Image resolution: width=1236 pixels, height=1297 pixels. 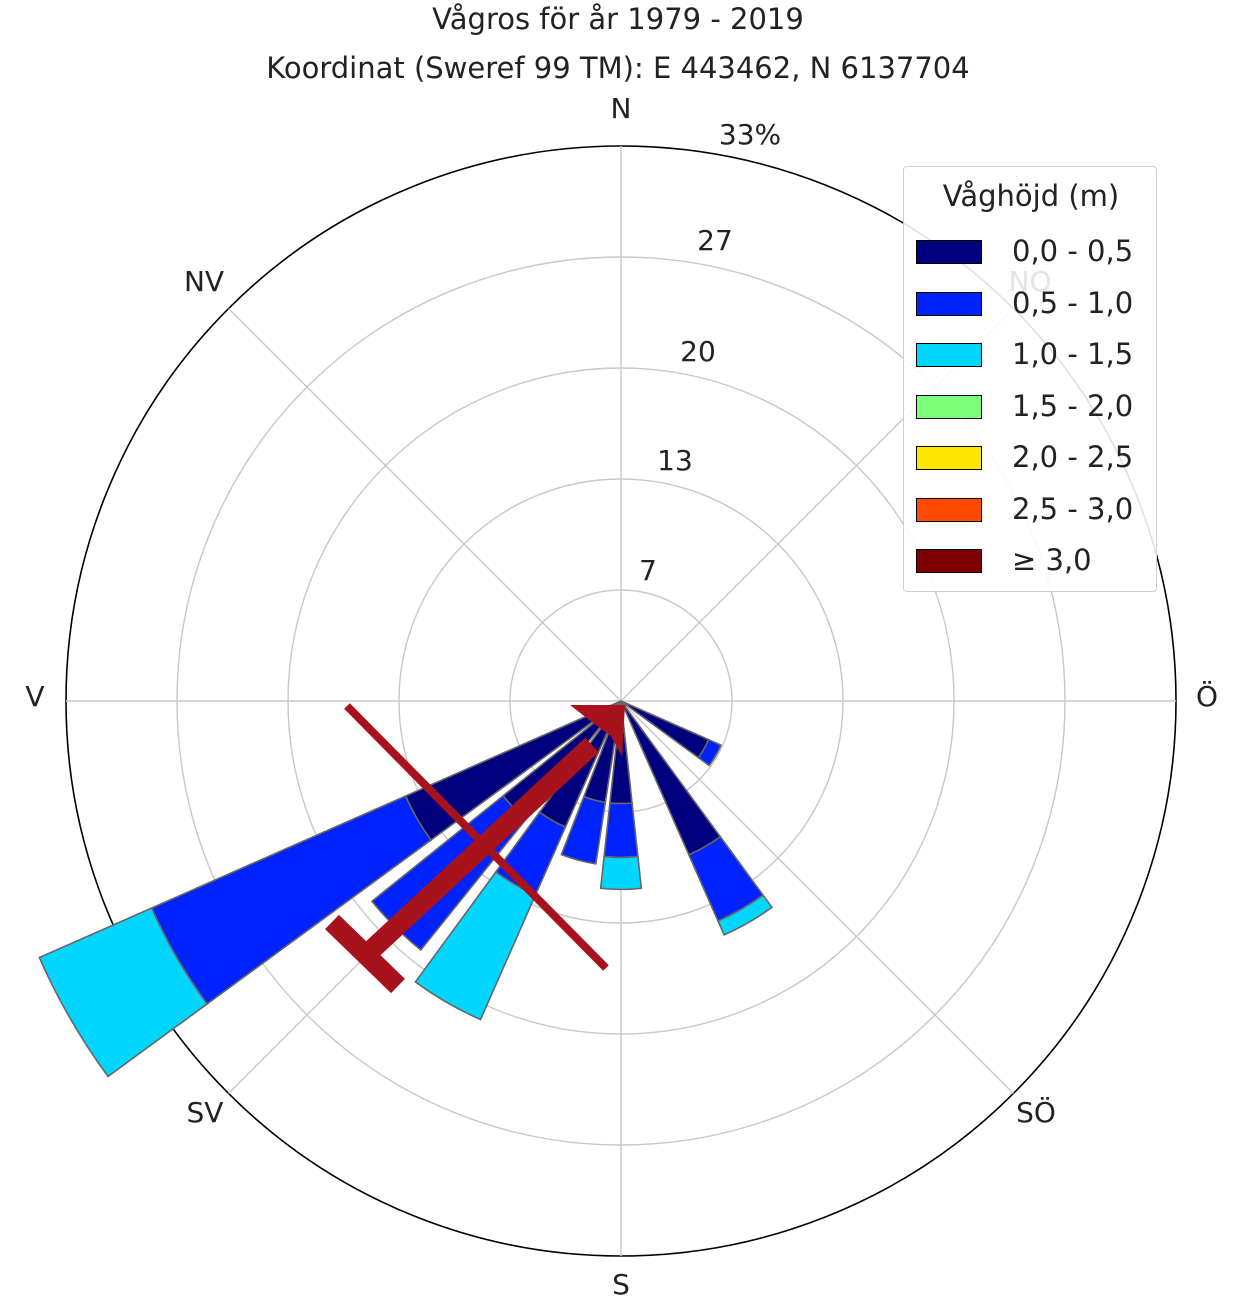 I want to click on legend-item-4: 2,0 - 2,5, so click(x=1034, y=457).